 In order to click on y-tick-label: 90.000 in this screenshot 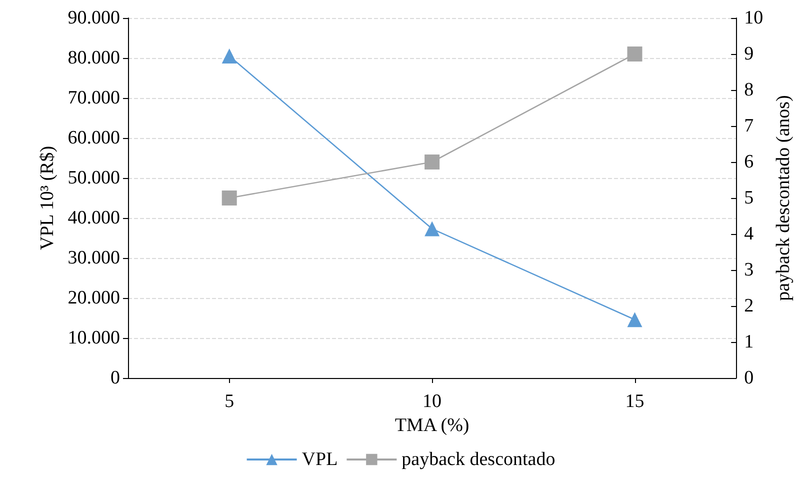, I will do `click(94, 18)`.